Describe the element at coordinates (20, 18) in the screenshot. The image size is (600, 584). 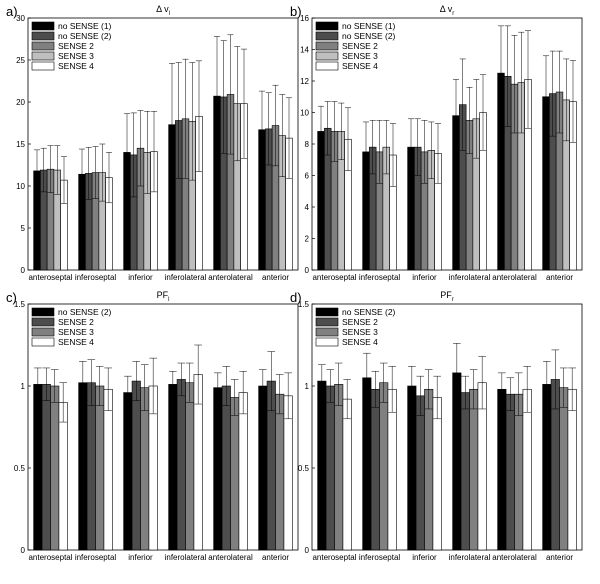
I see `y-tick-label: 30` at that location.